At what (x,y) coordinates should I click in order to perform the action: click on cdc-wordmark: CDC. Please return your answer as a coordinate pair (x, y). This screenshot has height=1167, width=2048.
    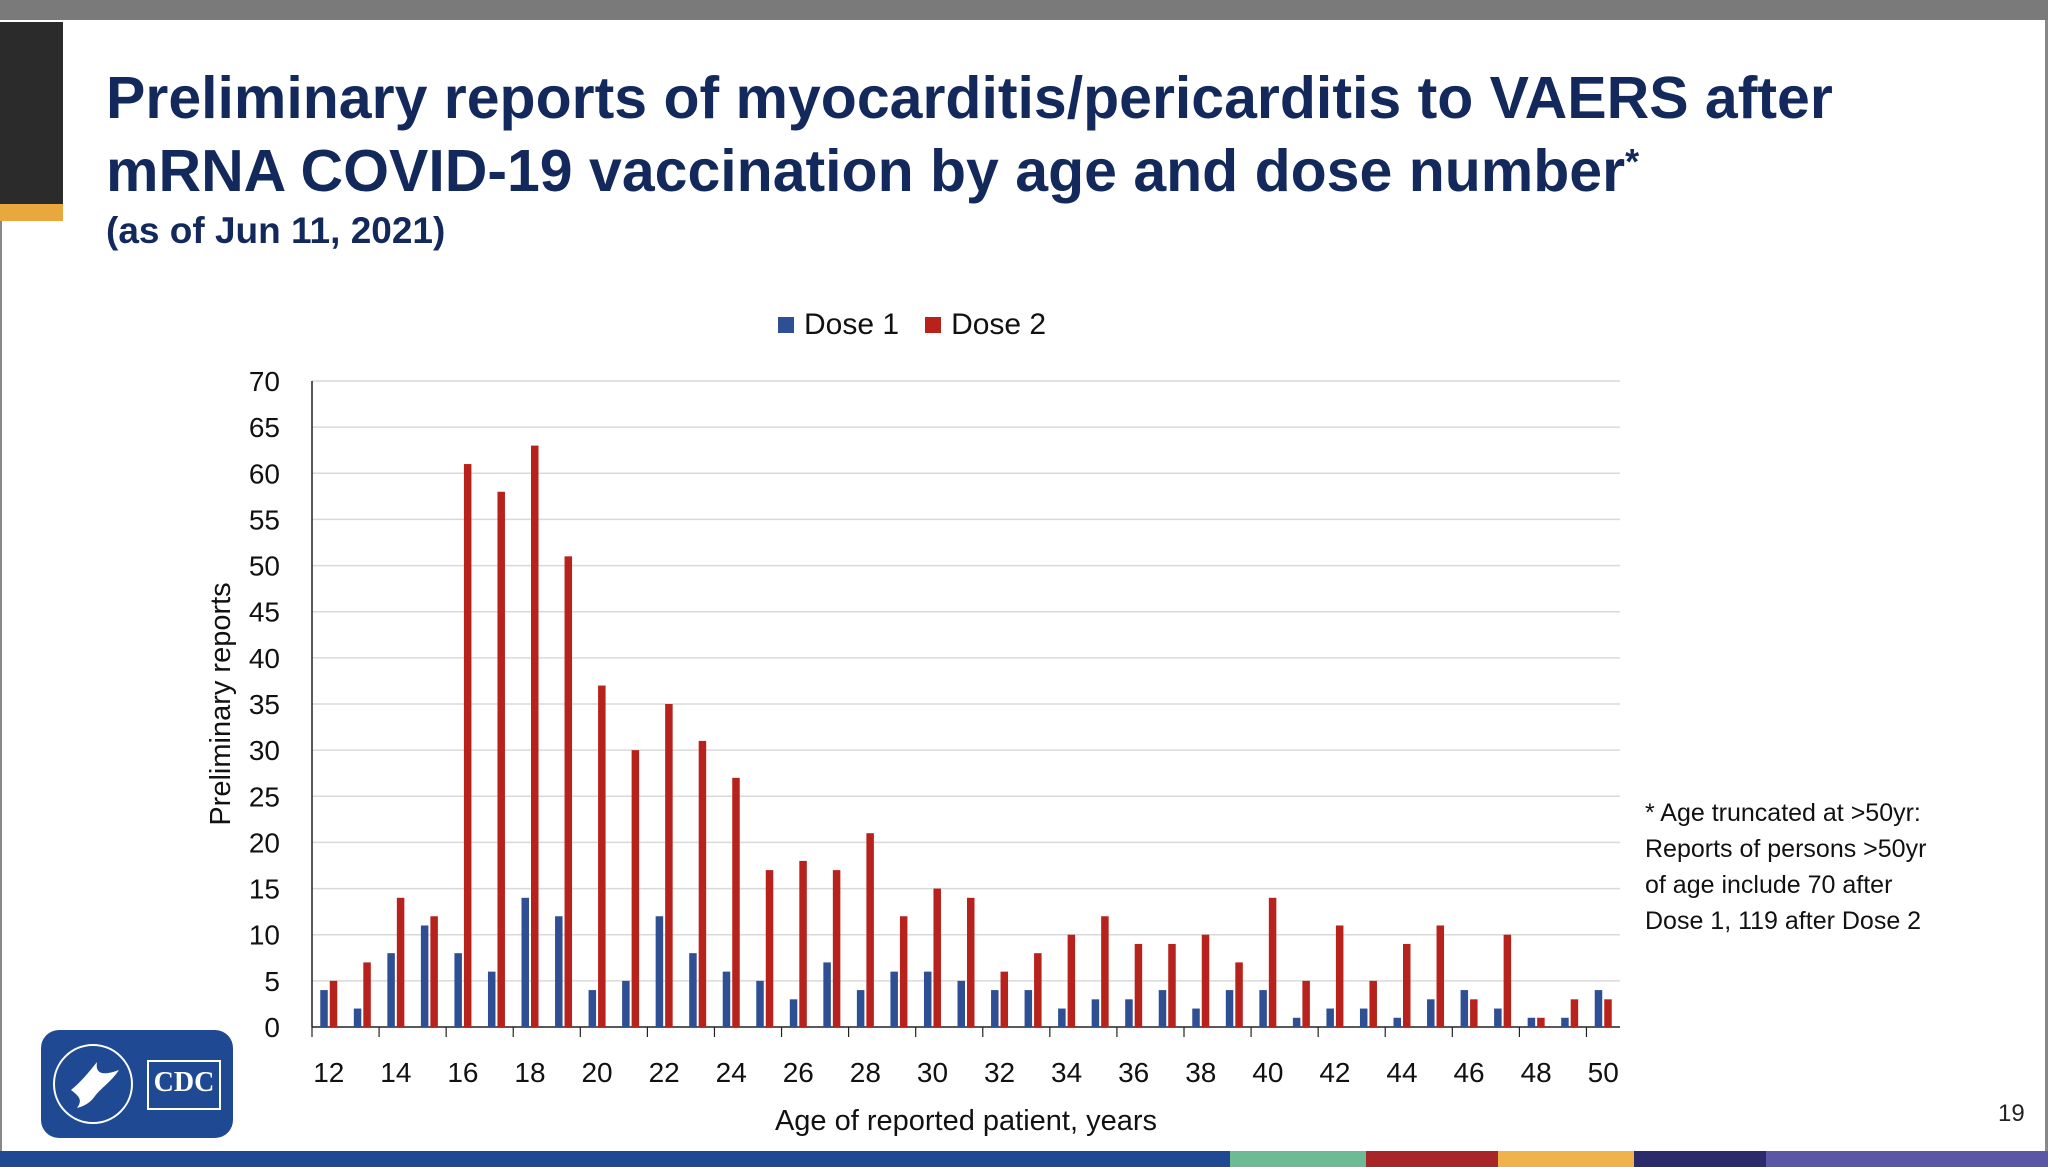
    Looking at the image, I should click on (184, 1085).